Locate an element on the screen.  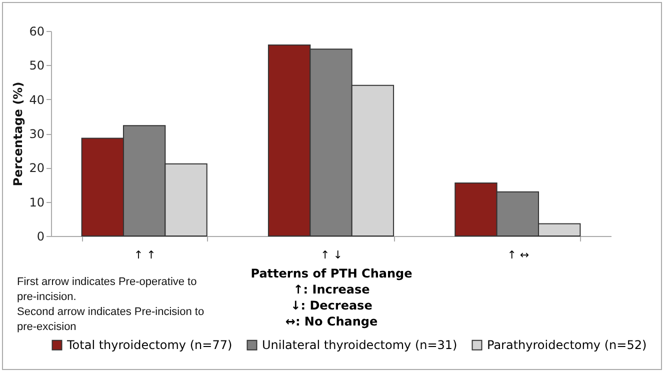
y-tick-label: 0 is located at coordinates (40, 237).